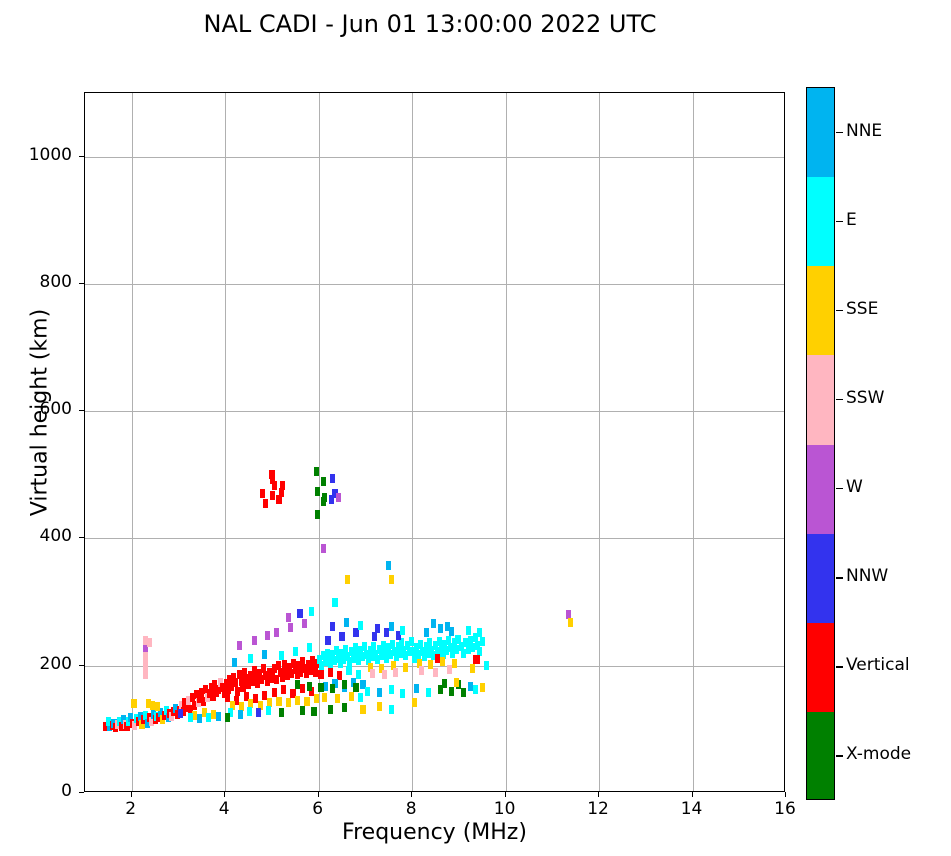 Image resolution: width=951 pixels, height=856 pixels. What do you see at coordinates (820, 133) in the screenshot?
I see `colorbar-segment-nne` at bounding box center [820, 133].